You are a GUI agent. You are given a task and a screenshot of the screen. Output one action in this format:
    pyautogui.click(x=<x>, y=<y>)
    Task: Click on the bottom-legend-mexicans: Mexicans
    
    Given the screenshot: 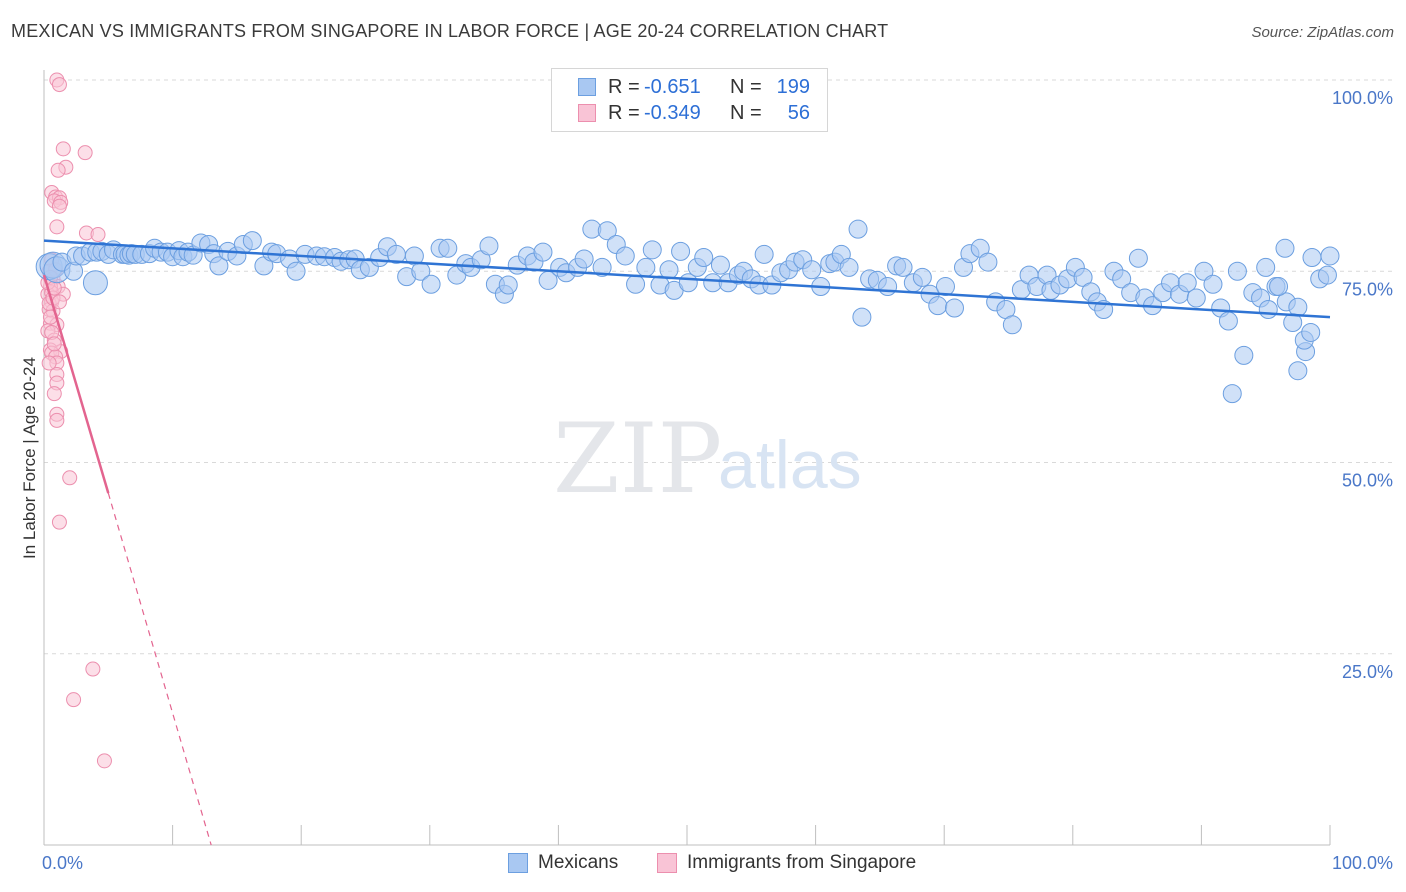 What is the action you would take?
    pyautogui.click(x=563, y=863)
    